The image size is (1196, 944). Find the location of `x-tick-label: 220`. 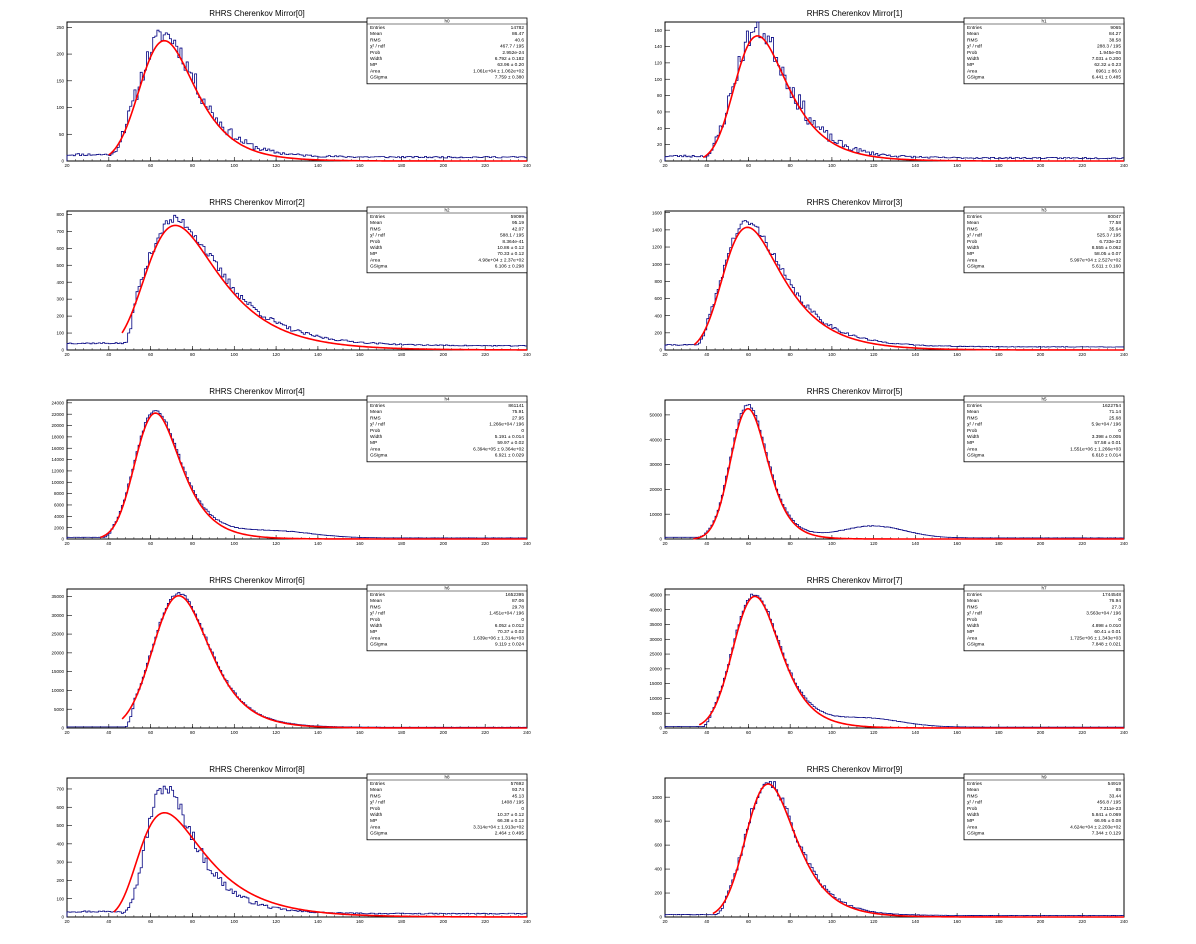

x-tick-label: 220 is located at coordinates (485, 732).